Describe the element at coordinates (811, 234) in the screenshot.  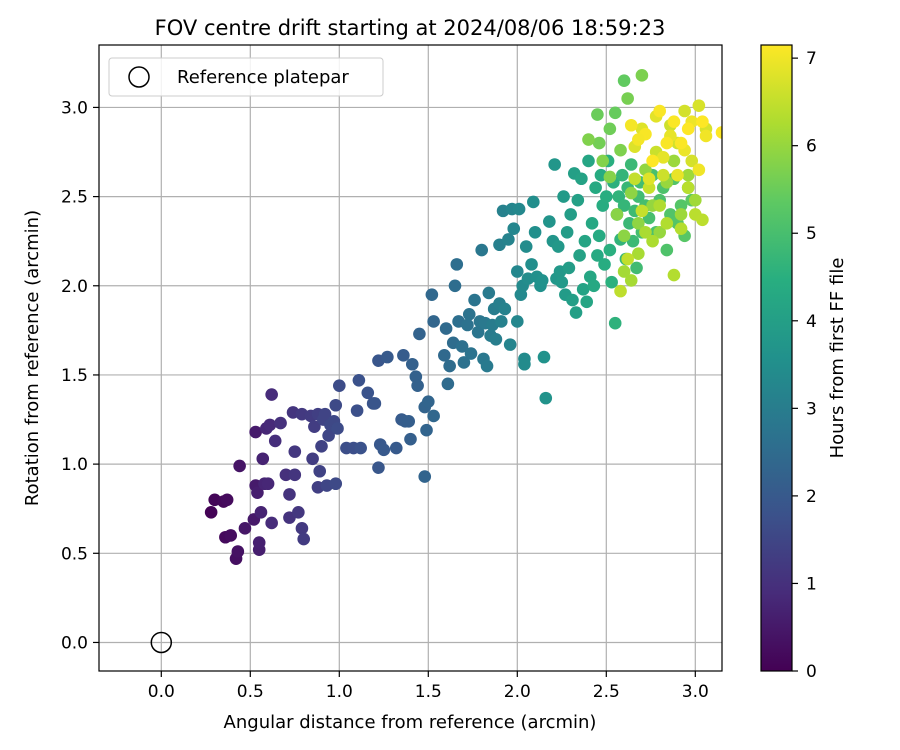
I see `colorbar-tick-label: 5` at that location.